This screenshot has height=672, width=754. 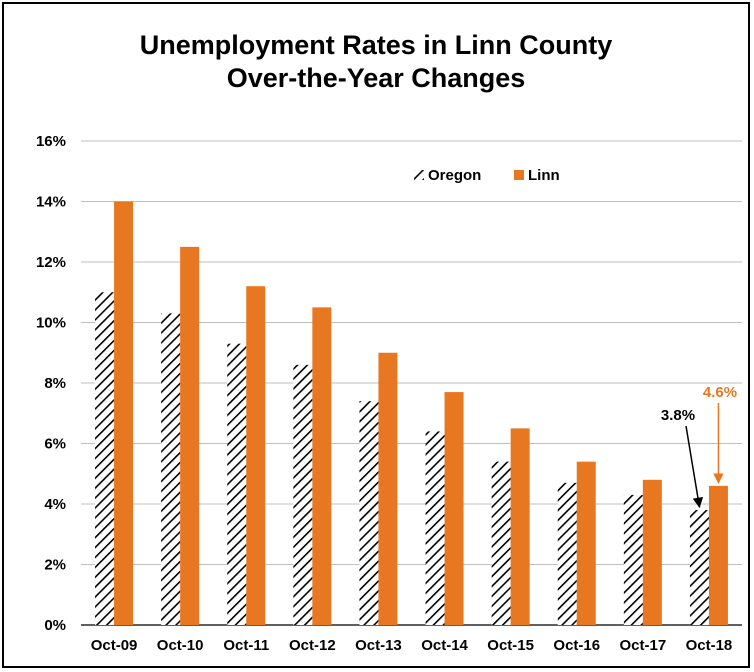 What do you see at coordinates (444, 645) in the screenshot?
I see `x-tick-label: Oct-14` at bounding box center [444, 645].